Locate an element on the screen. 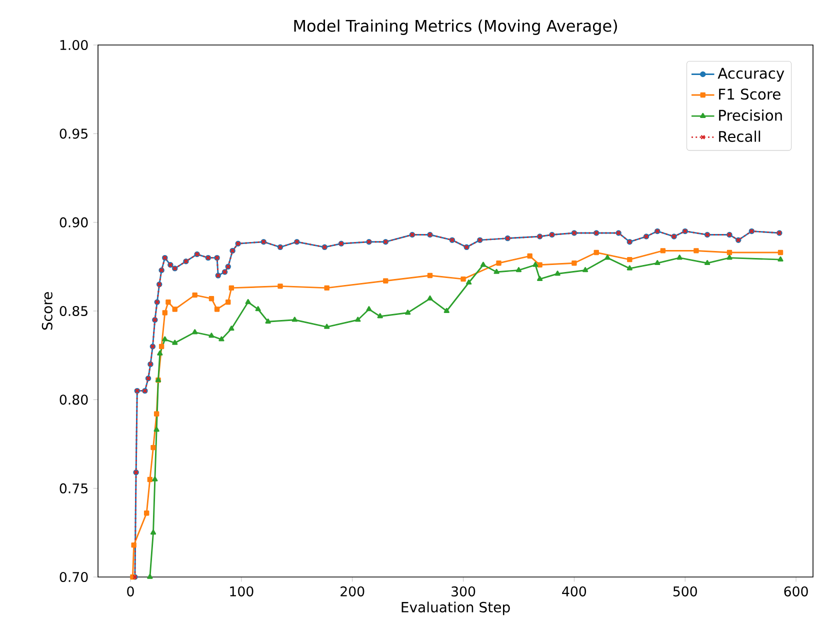 This screenshot has width=816, height=637. y-tick-label: 0.75 is located at coordinates (74, 488).